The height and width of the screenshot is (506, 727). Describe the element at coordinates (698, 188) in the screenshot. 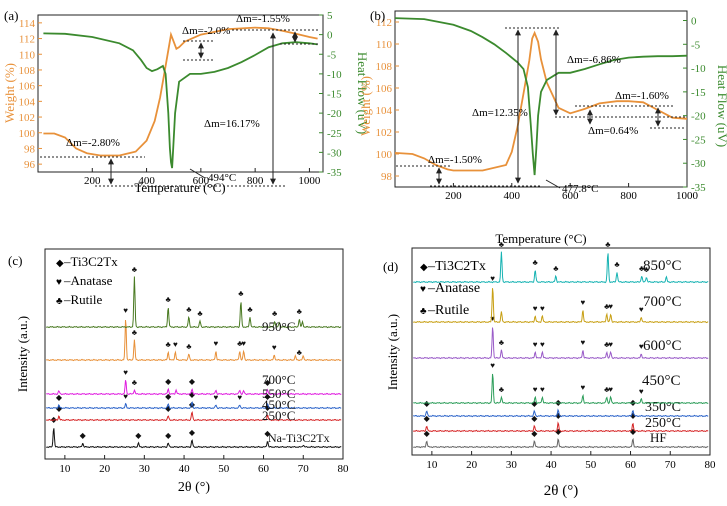

I see `y2-tick-label: -35` at that location.